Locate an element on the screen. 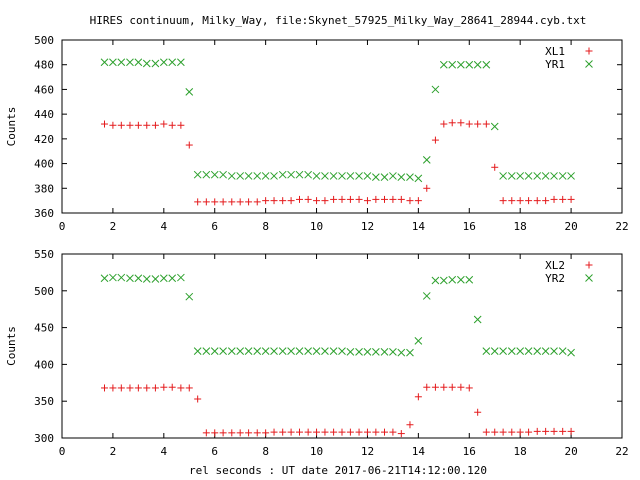  y-axis-label: Counts is located at coordinates (11, 346).